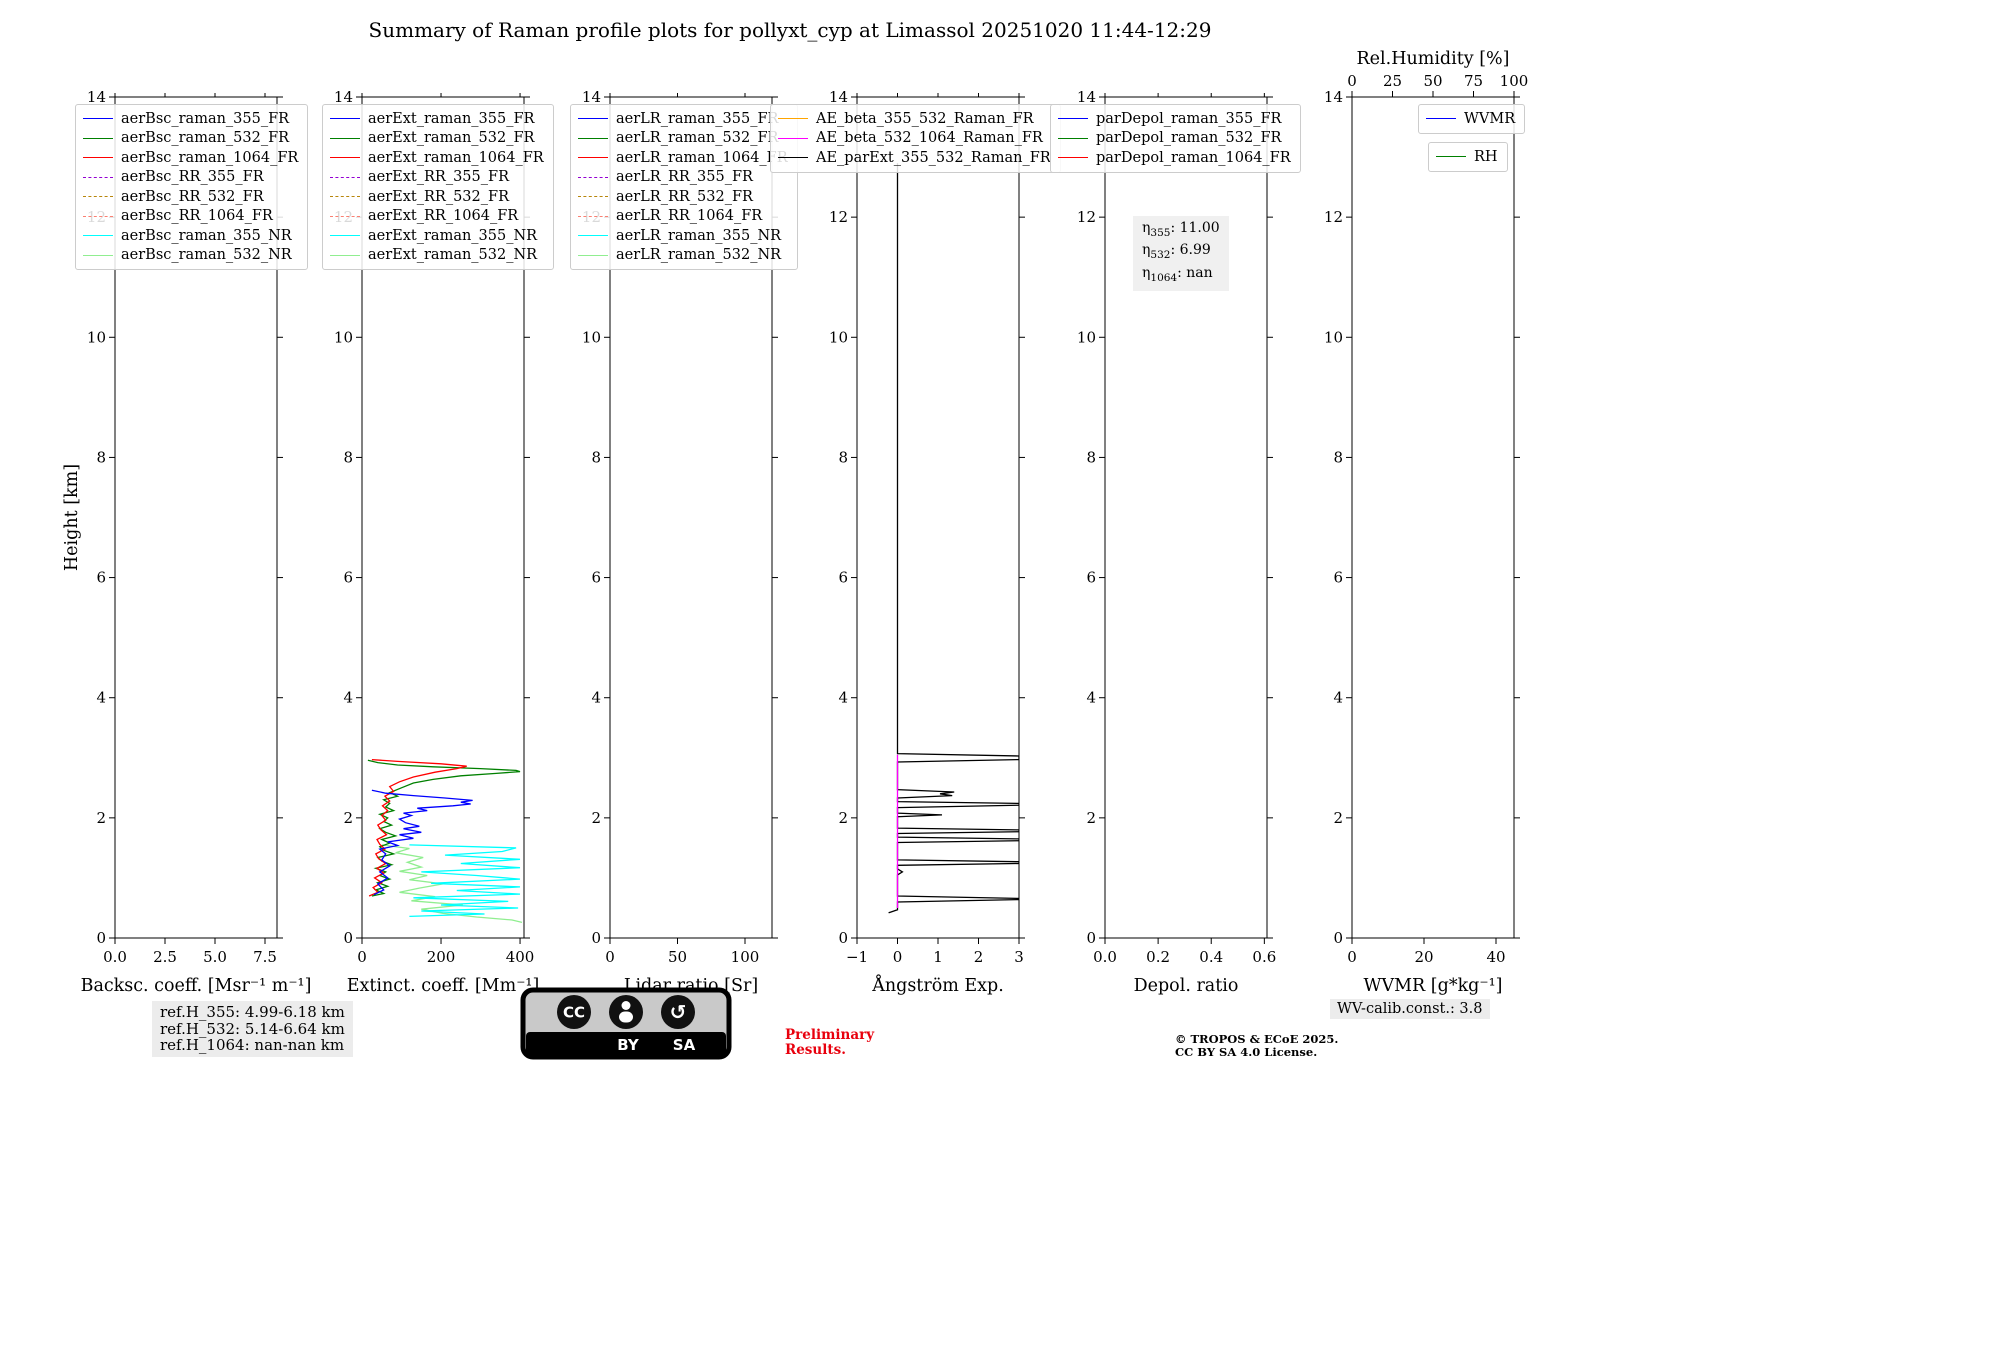 The height and width of the screenshot is (1360, 2000). What do you see at coordinates (1423, 957) in the screenshot?
I see `x-tick-label: 20` at bounding box center [1423, 957].